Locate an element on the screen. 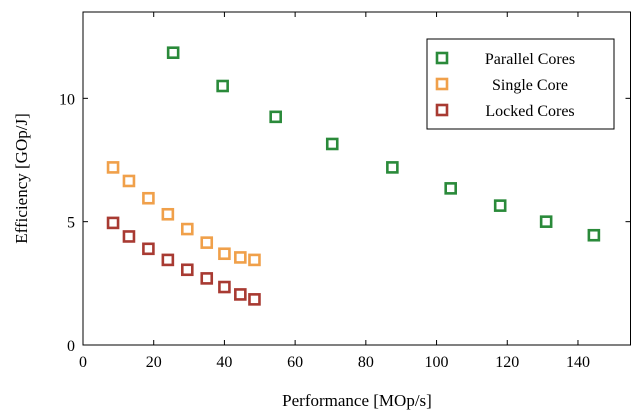 The height and width of the screenshot is (413, 631). x-tick-label: 60 is located at coordinates (295, 362).